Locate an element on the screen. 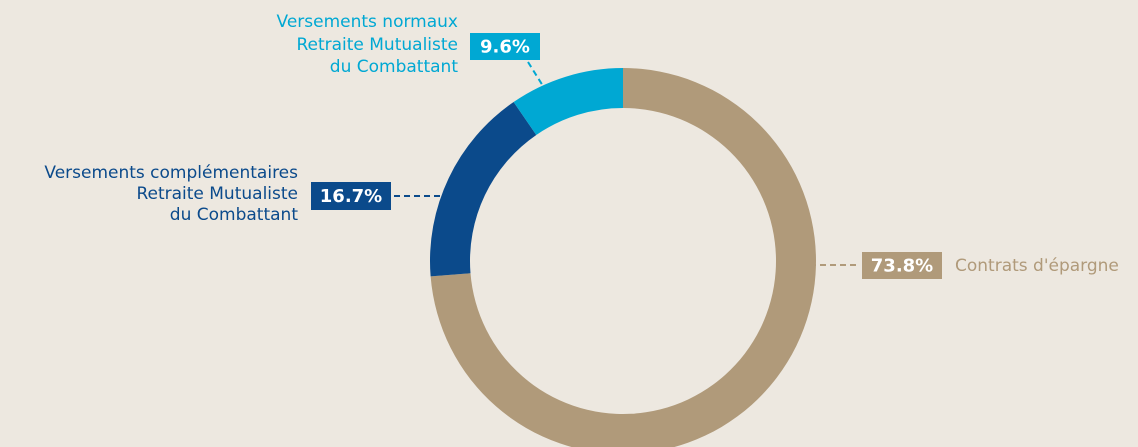  value-label: 73.8% is located at coordinates (902, 266).